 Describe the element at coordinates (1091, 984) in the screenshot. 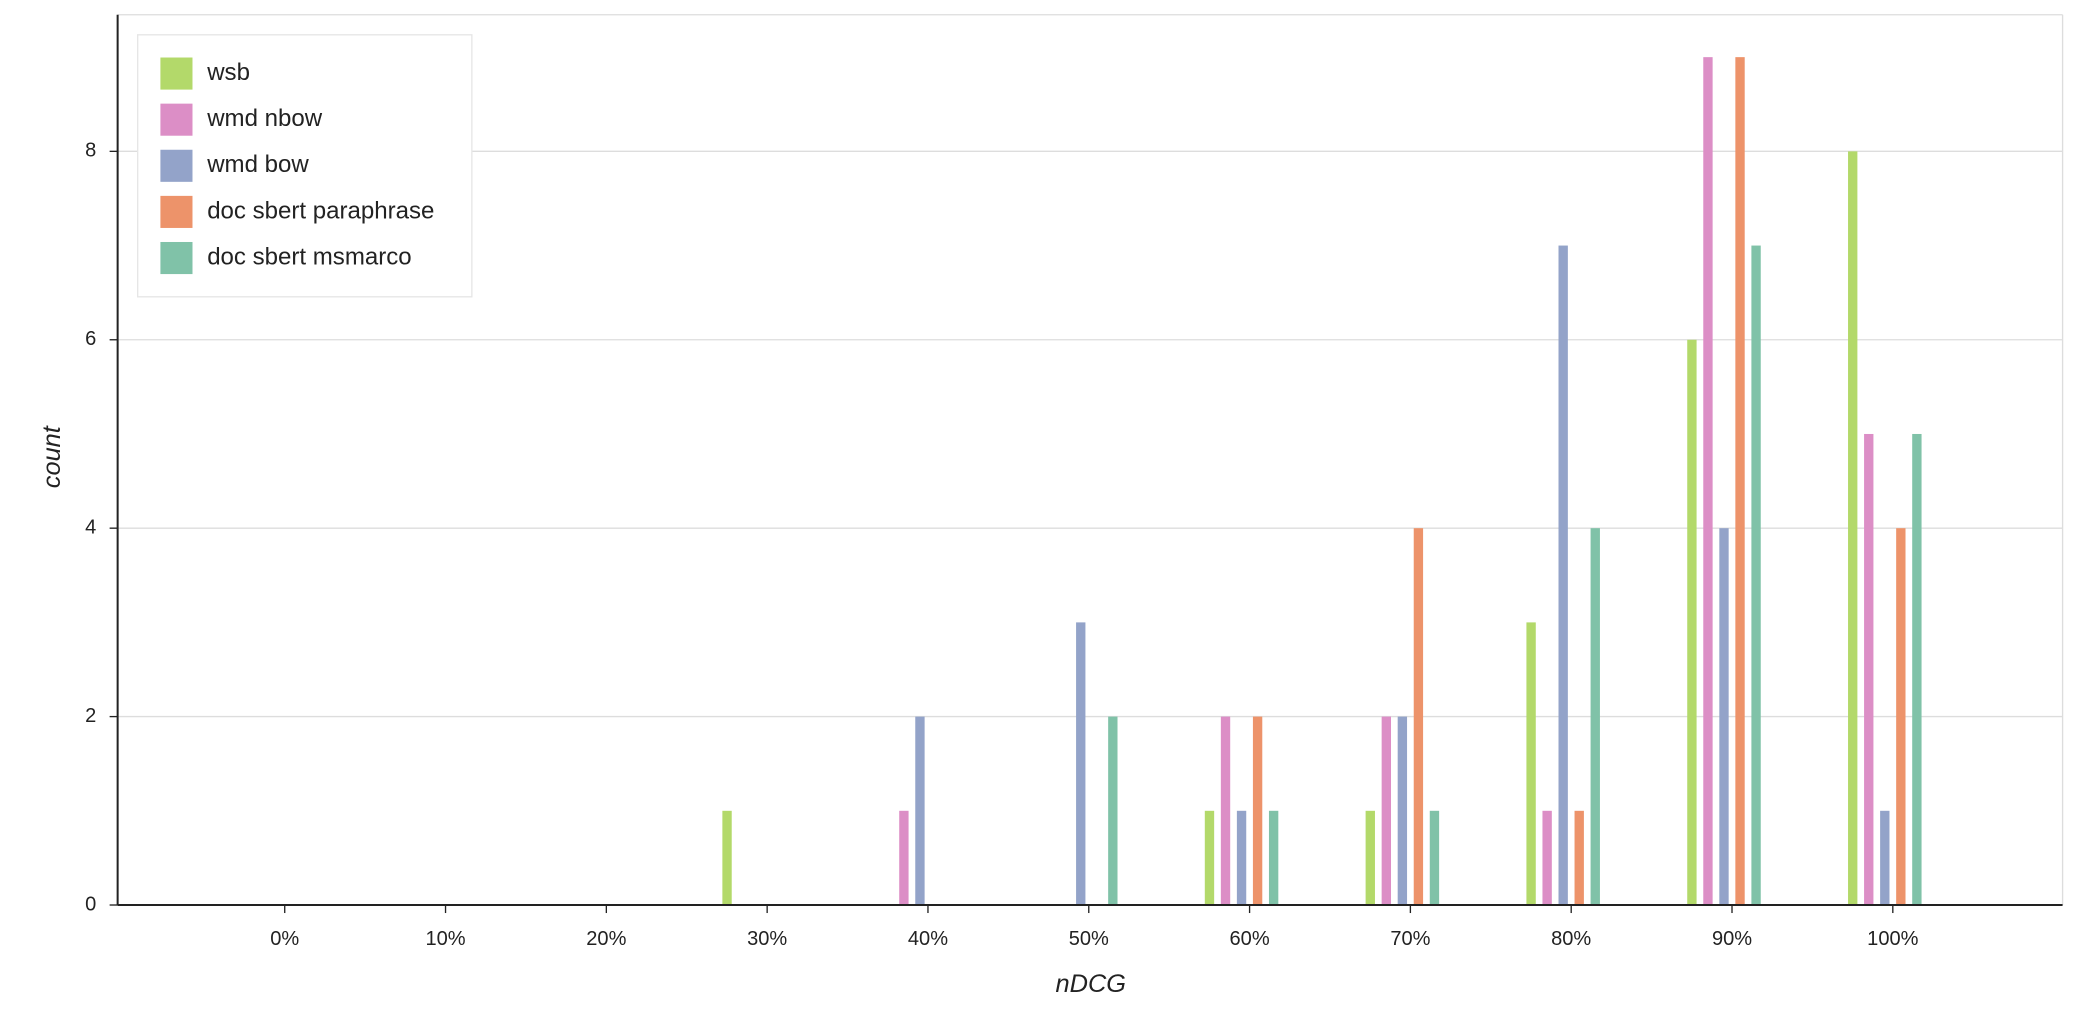

I see `x-axis-label: nDCG` at that location.